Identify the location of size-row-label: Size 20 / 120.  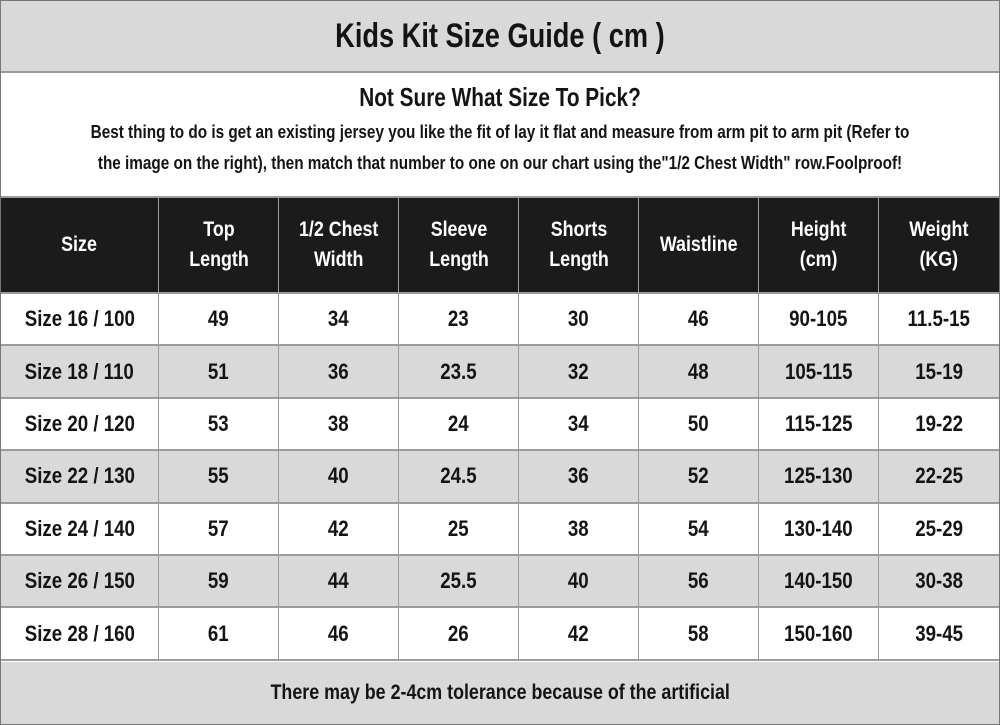
(80, 425).